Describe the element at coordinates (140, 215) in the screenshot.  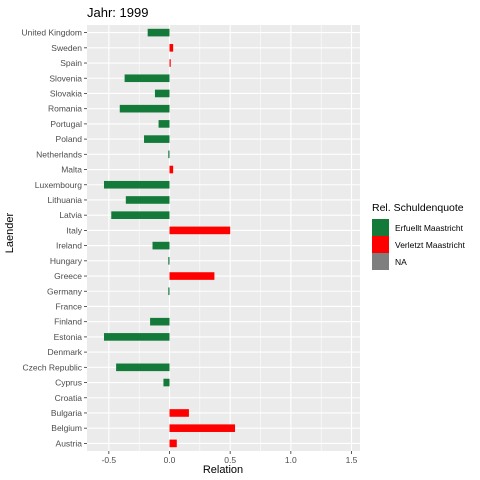
I see `bar-latvia` at that location.